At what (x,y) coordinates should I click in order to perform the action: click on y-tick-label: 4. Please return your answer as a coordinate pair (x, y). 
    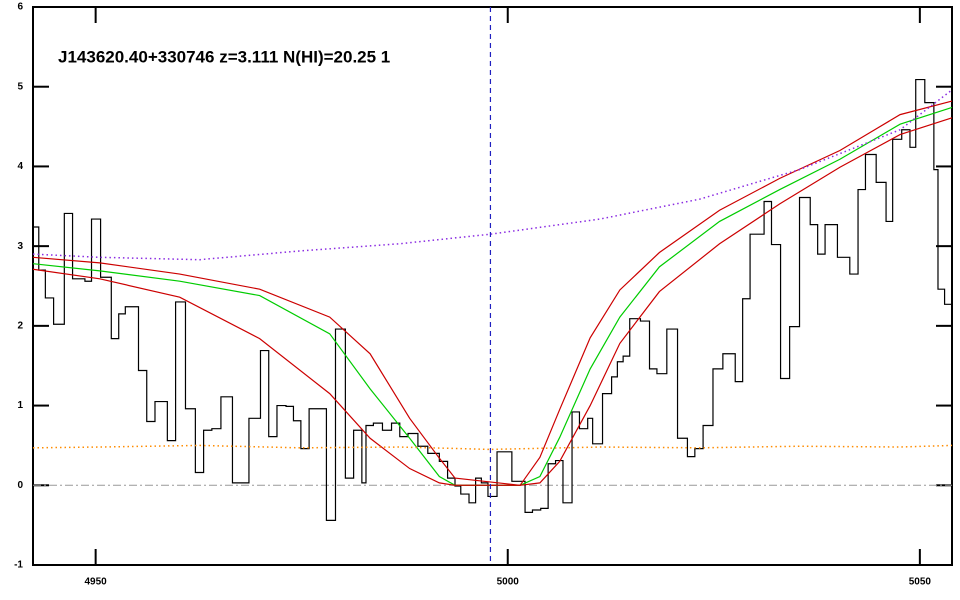
    Looking at the image, I should click on (20, 166).